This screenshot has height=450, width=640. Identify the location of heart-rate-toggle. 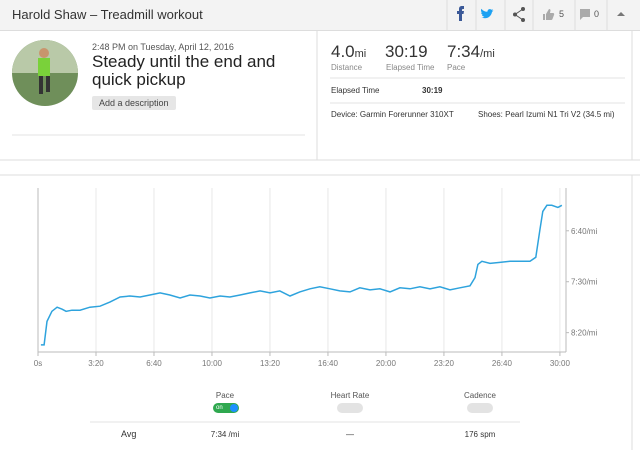
(350, 408).